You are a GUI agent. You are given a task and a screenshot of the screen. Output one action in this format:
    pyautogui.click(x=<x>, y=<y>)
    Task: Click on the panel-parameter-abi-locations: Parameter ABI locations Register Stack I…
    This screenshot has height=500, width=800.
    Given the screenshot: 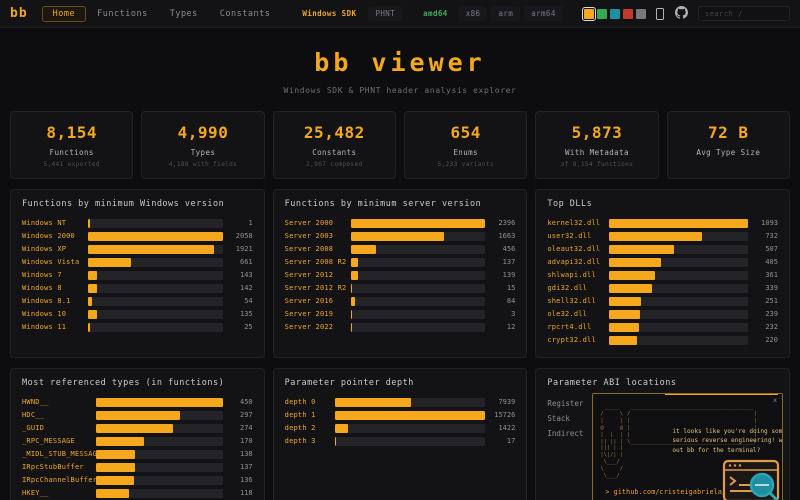 What is the action you would take?
    pyautogui.click(x=662, y=434)
    